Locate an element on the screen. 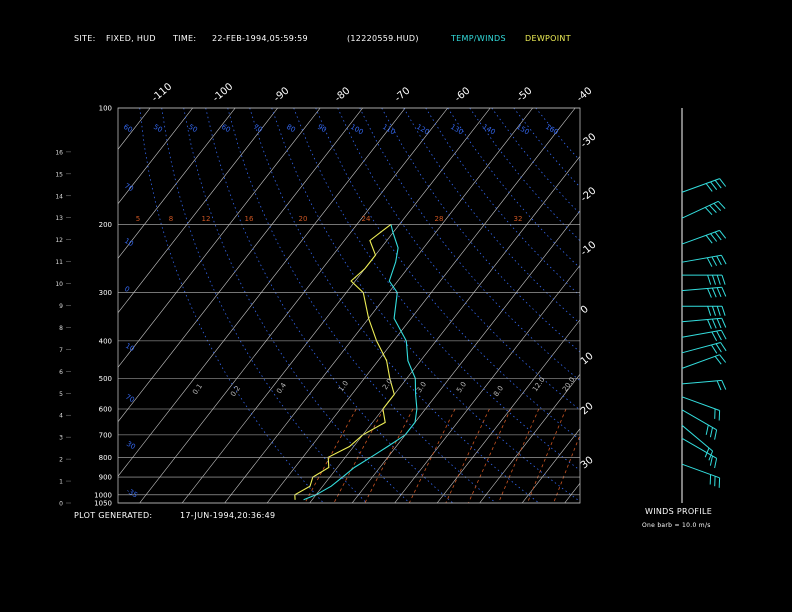  isotherm-top-label: -100 is located at coordinates (223, 92).